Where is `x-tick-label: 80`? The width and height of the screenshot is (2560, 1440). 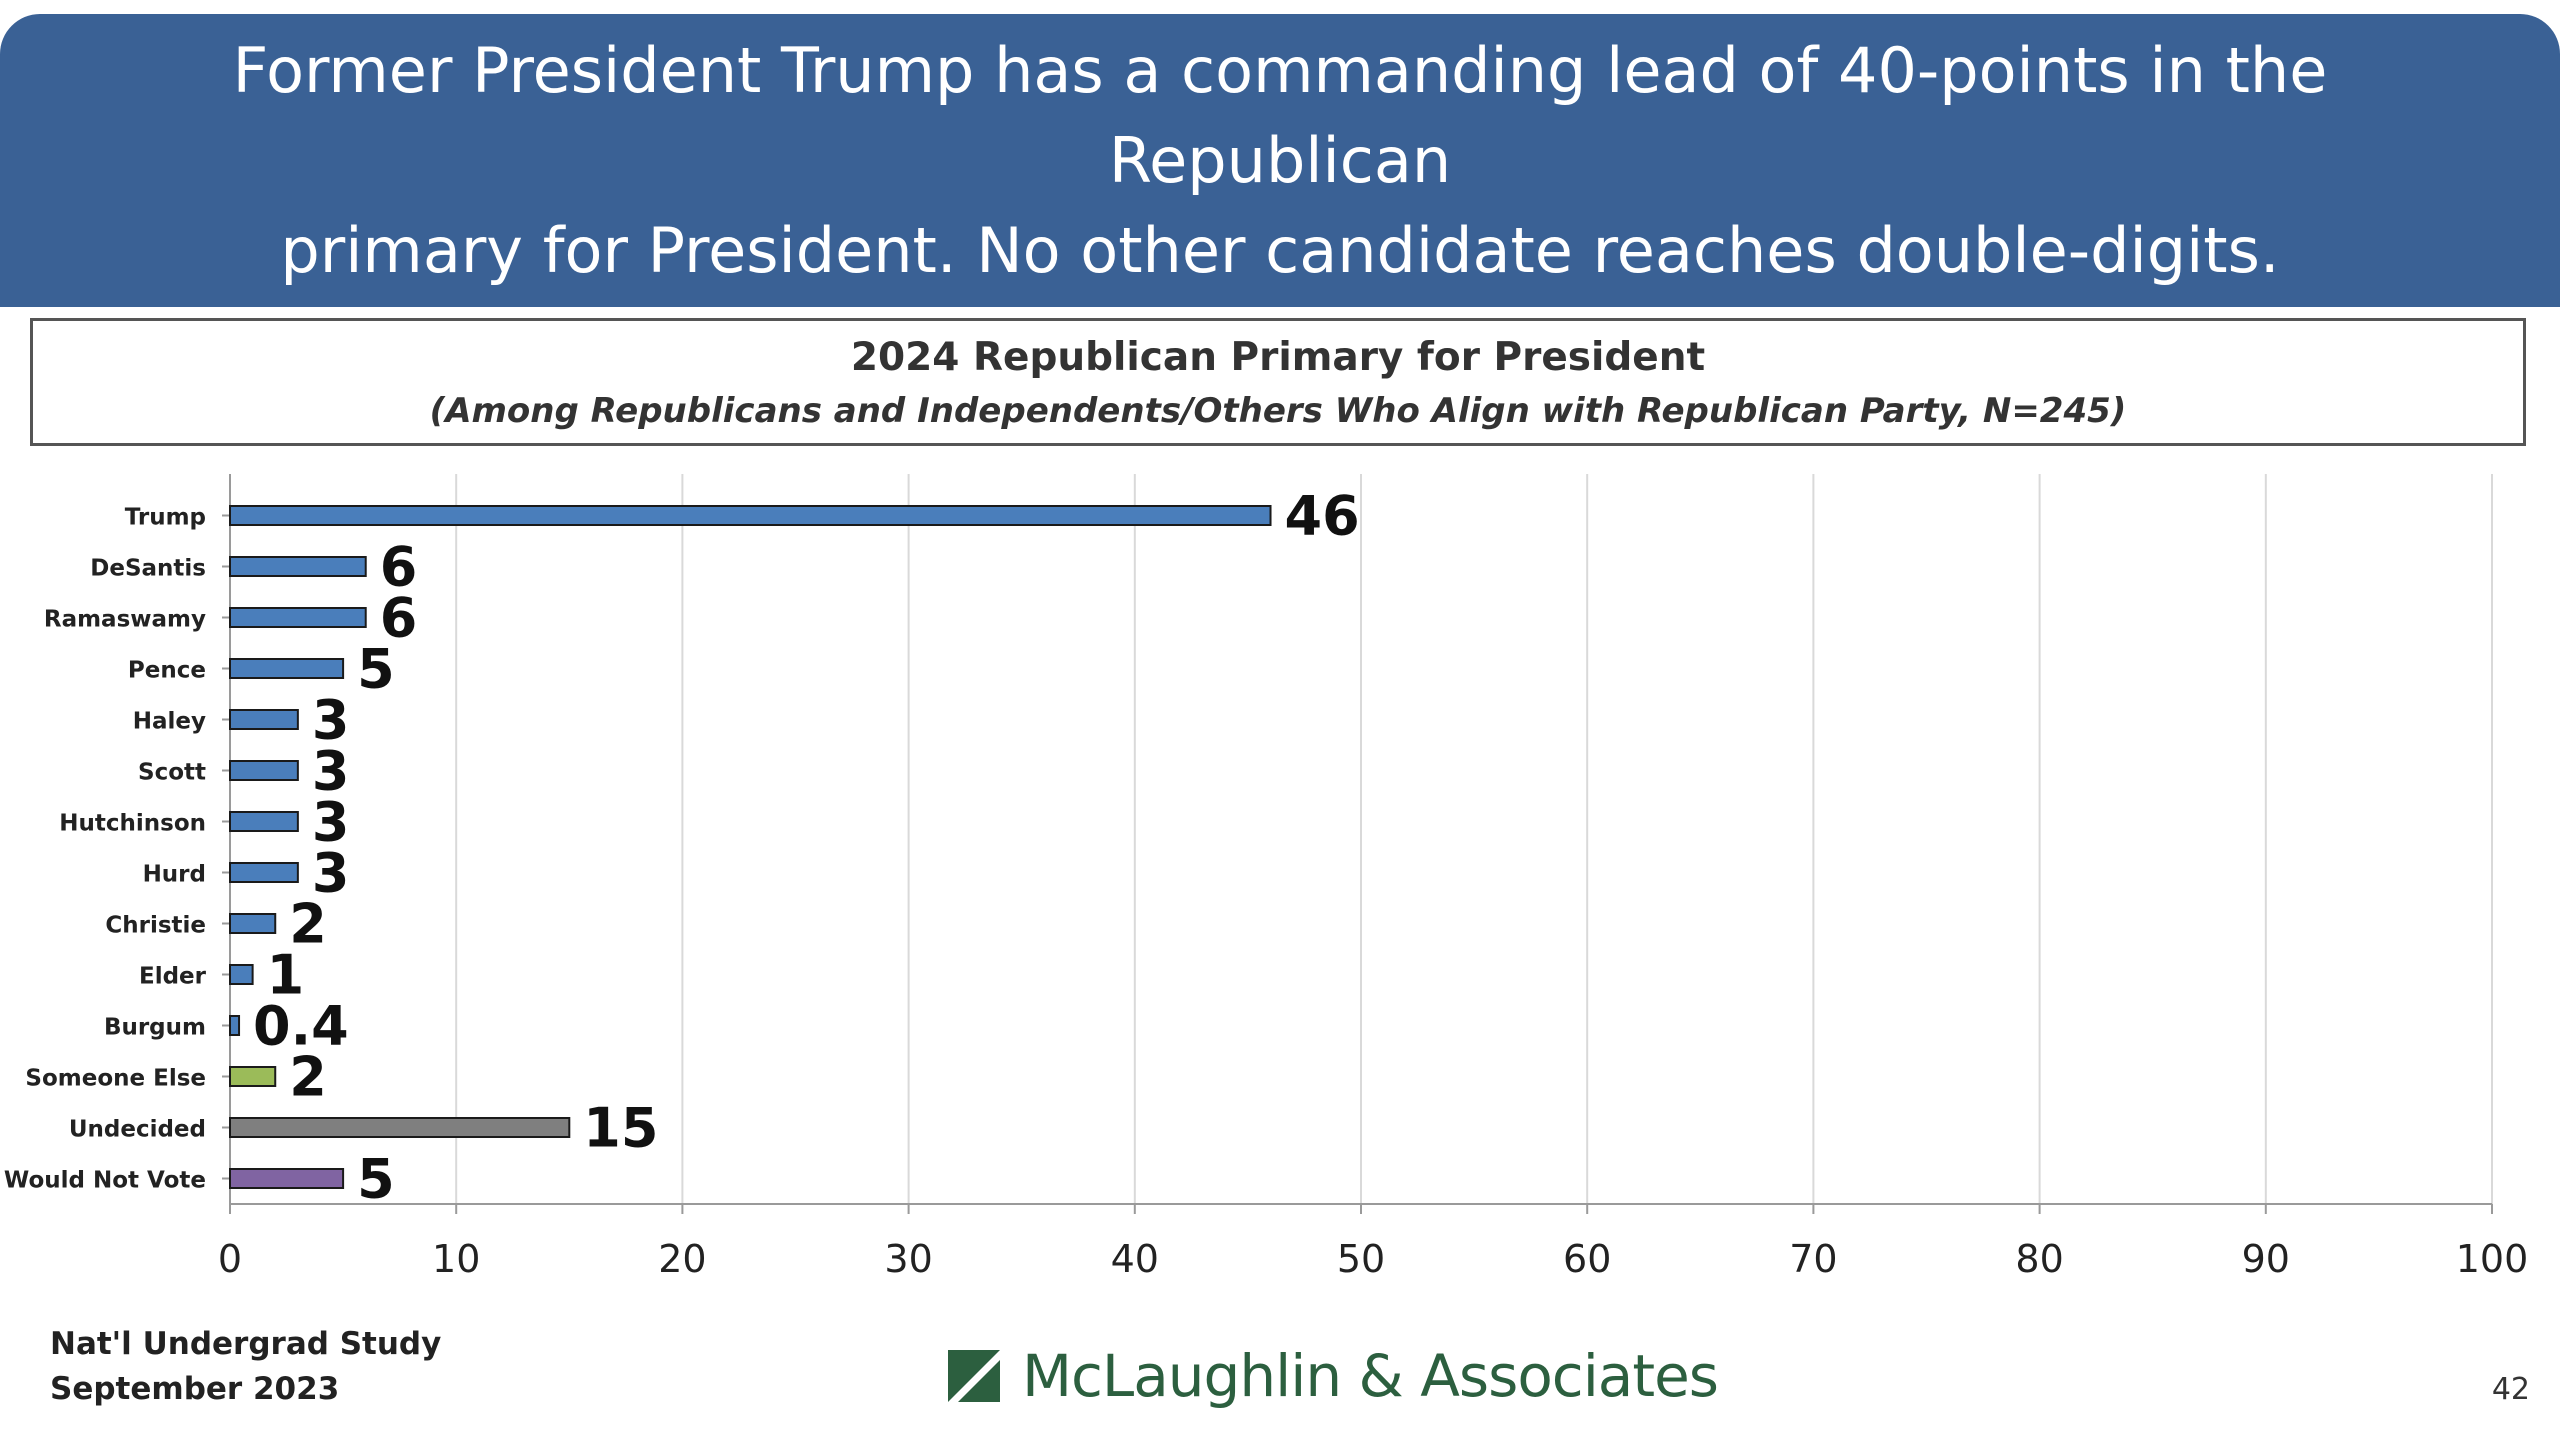
x-tick-label: 80 is located at coordinates (2039, 1259).